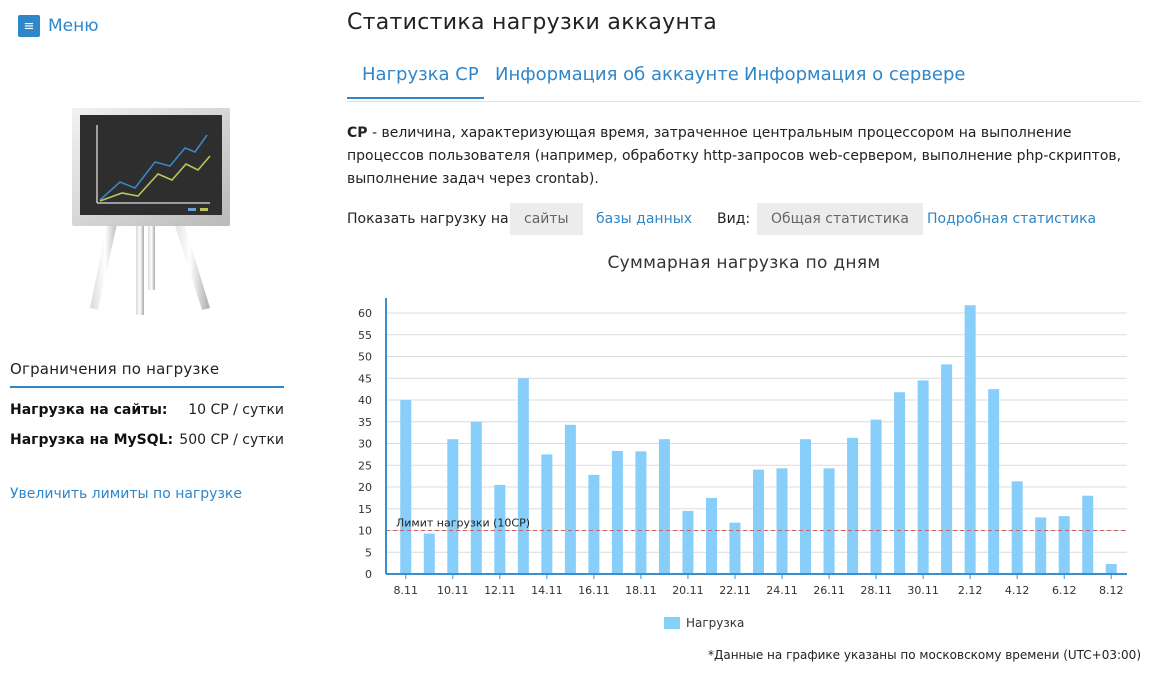 This screenshot has height=694, width=1169. Describe the element at coordinates (365, 444) in the screenshot. I see `y-tick-label: 30` at that location.